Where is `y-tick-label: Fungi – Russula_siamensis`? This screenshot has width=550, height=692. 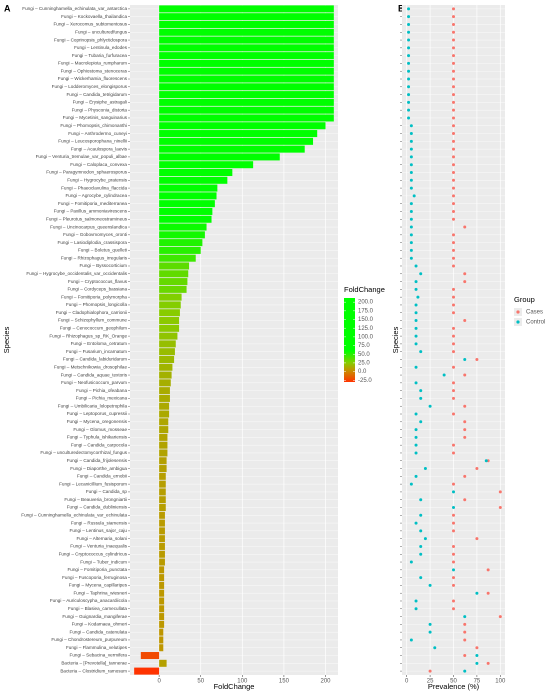
y-tick-label: Fungi – Russula_siamensis is located at coordinates (99, 522).